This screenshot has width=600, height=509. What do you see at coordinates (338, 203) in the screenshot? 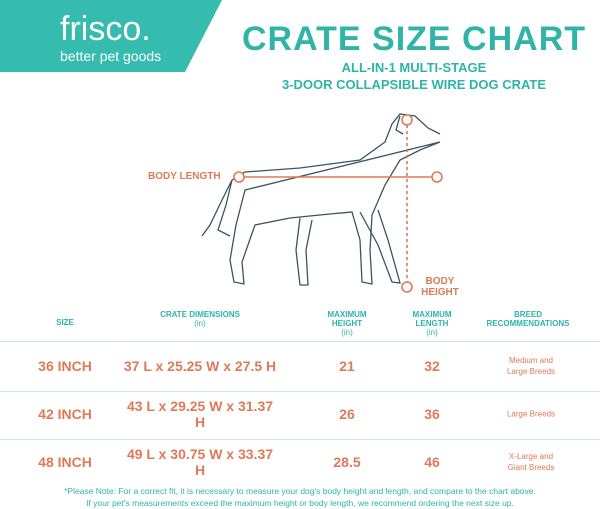
I see `measure-lines` at bounding box center [338, 203].